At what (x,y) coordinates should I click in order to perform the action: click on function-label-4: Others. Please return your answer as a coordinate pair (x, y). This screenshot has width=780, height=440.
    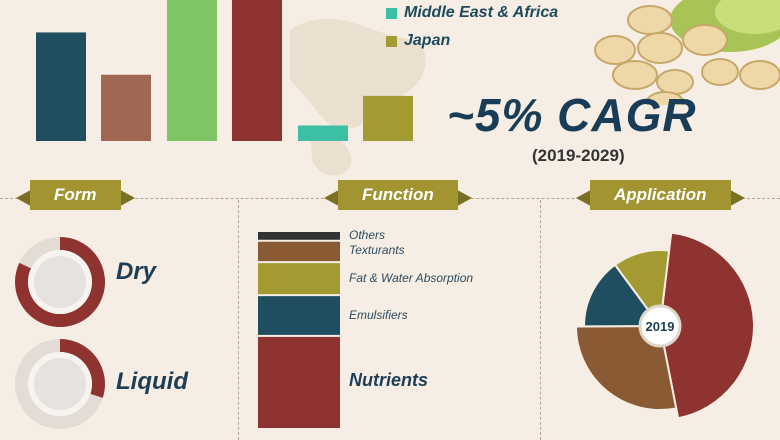
    Looking at the image, I should click on (367, 234).